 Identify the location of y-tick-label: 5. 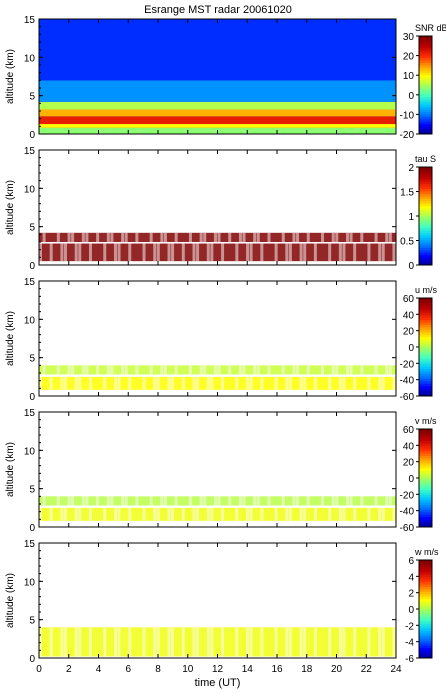
(32, 621).